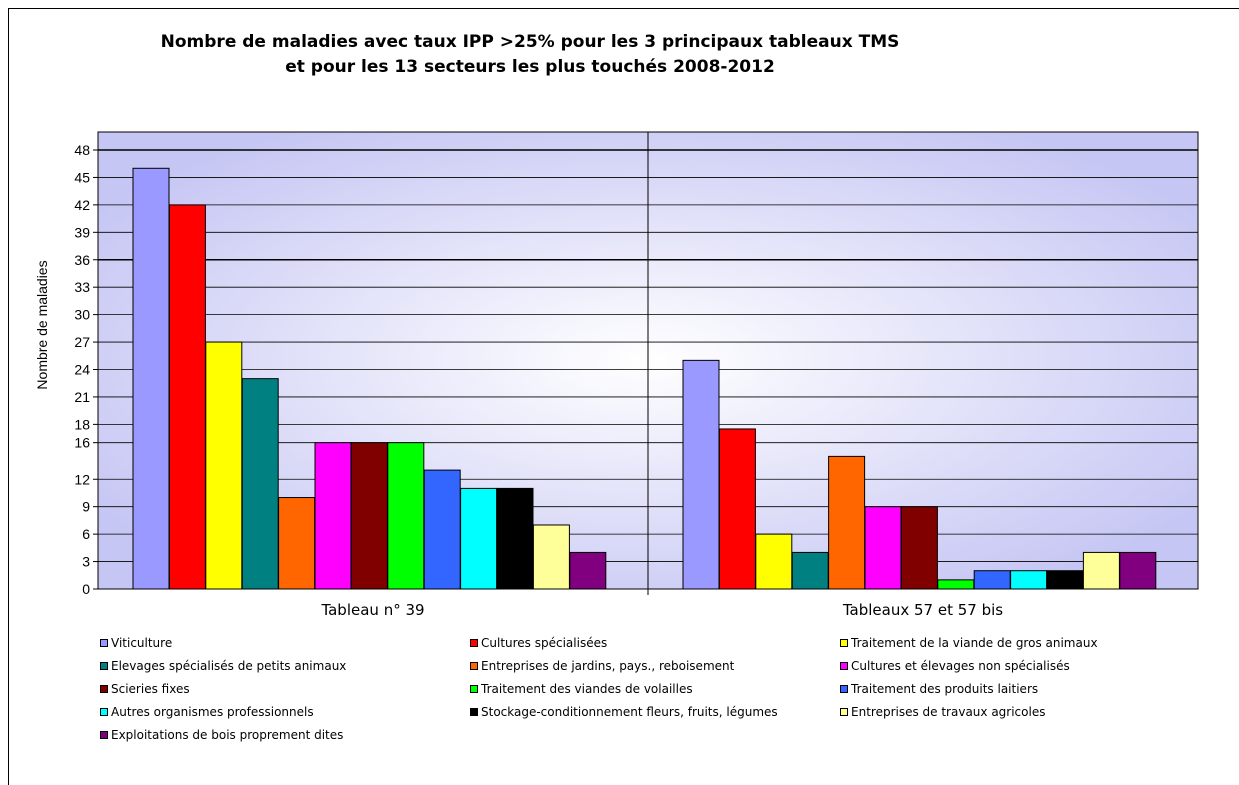  What do you see at coordinates (142, 643) in the screenshot?
I see `legend-label: Viticulture` at bounding box center [142, 643].